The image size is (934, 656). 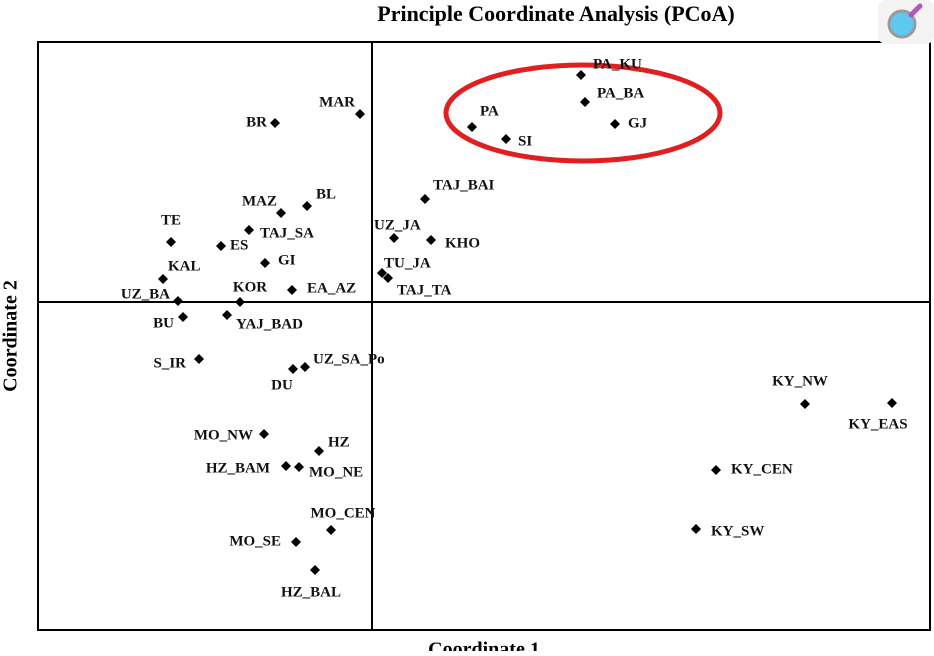 I want to click on point-label: MO_NW, so click(x=223, y=435).